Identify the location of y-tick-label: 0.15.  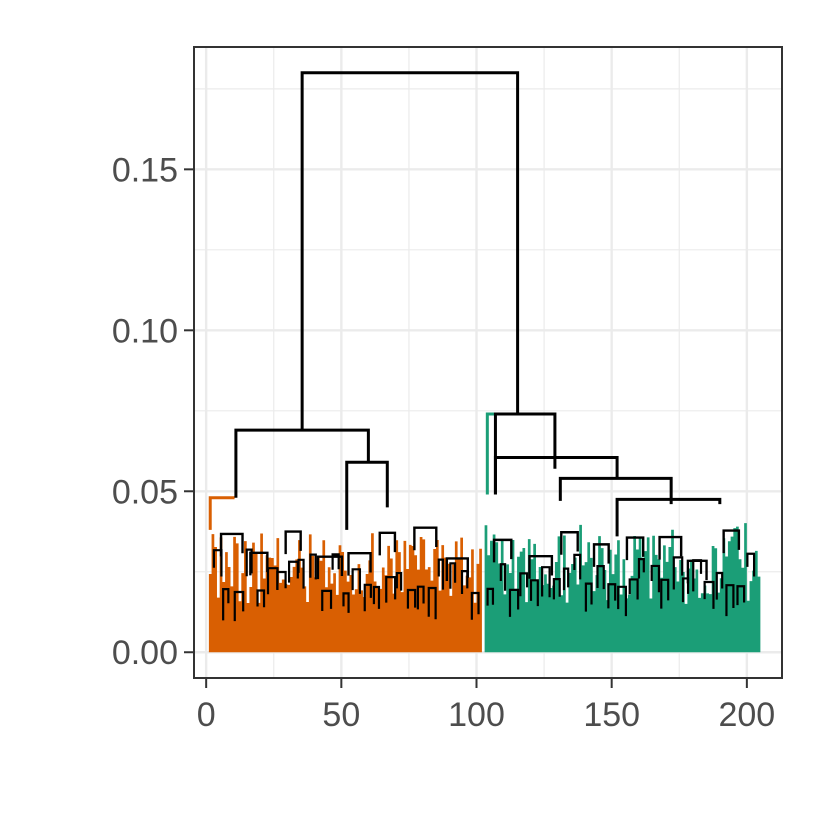
(145, 170).